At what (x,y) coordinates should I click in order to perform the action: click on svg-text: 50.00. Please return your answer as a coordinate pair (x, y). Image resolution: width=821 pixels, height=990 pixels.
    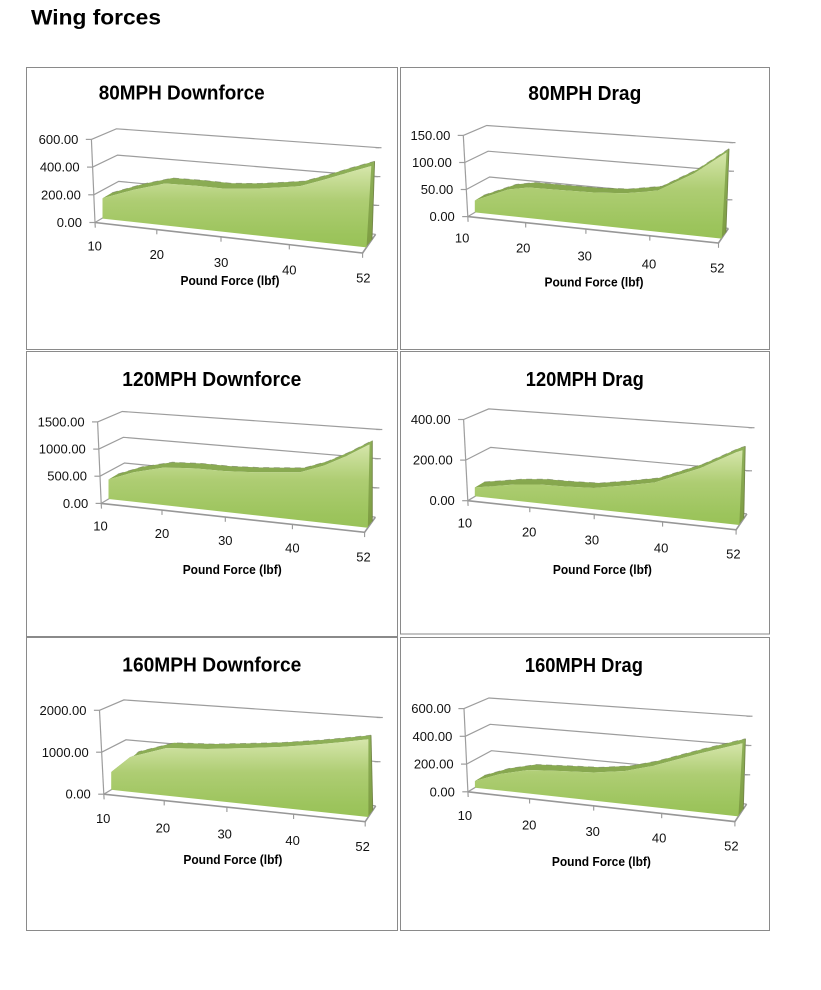
    Looking at the image, I should click on (437, 189).